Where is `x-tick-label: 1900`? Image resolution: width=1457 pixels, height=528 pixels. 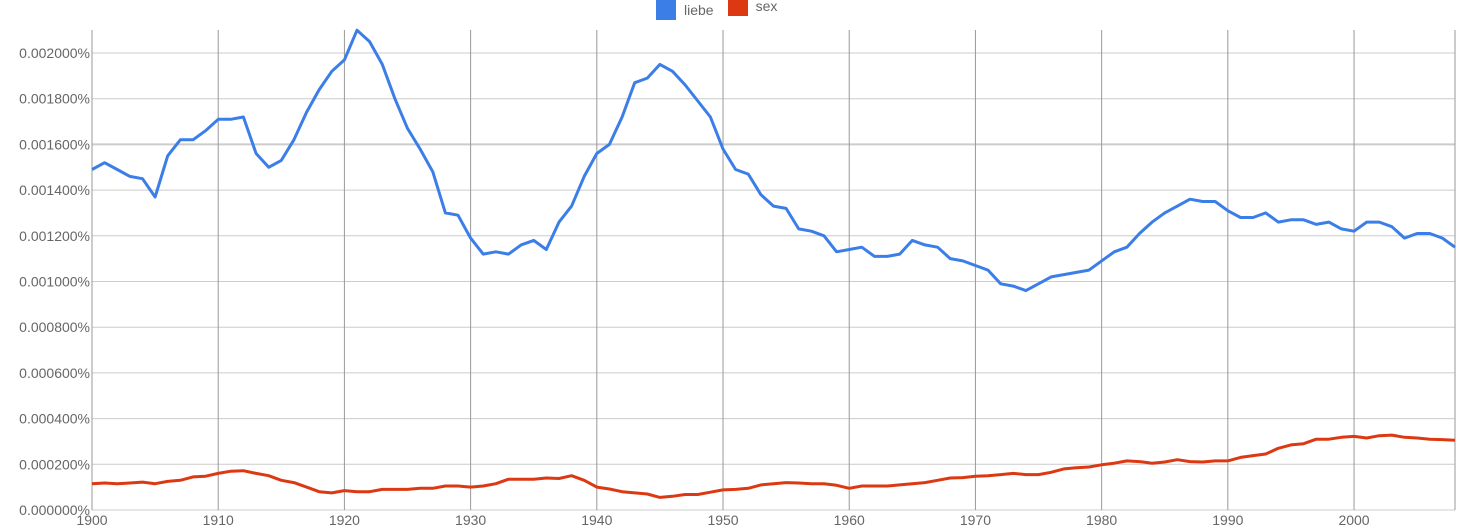
x-tick-label: 1900 is located at coordinates (91, 520).